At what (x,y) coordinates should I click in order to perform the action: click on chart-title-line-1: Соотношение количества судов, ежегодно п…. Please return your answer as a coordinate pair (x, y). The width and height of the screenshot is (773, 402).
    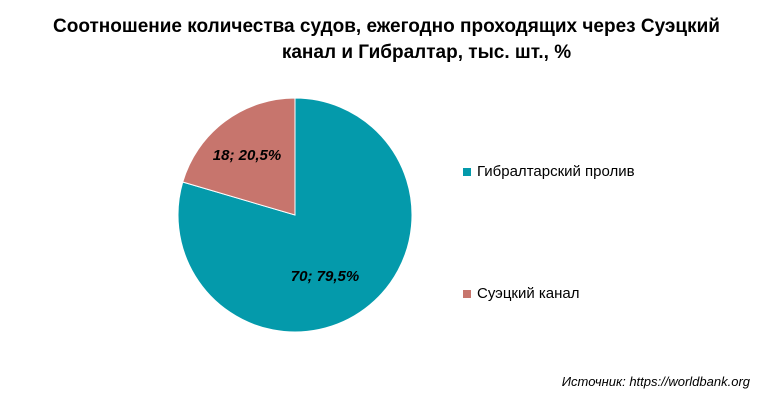
    Looking at the image, I should click on (386, 26).